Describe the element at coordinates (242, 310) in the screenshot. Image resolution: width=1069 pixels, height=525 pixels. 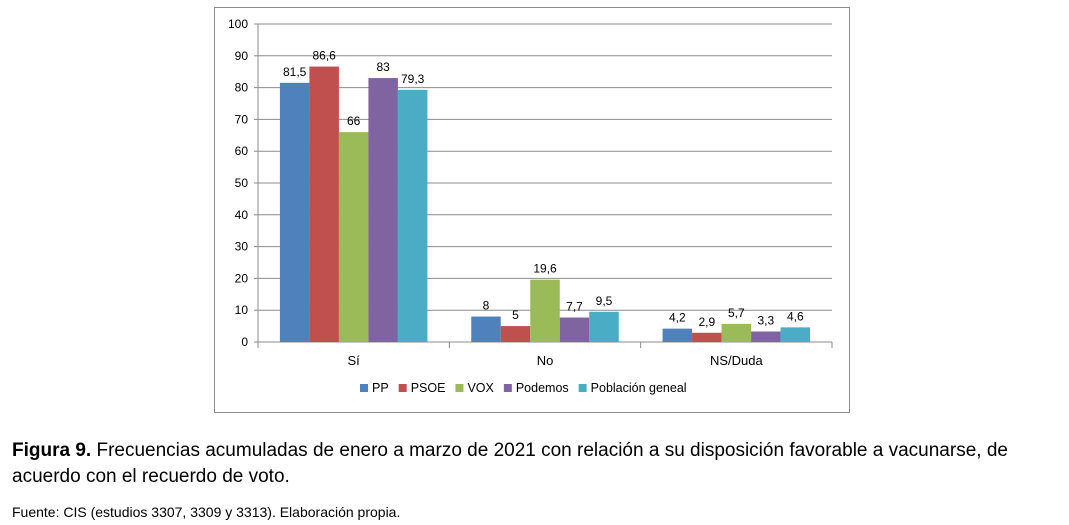
I see `y-tick-label: 10` at that location.